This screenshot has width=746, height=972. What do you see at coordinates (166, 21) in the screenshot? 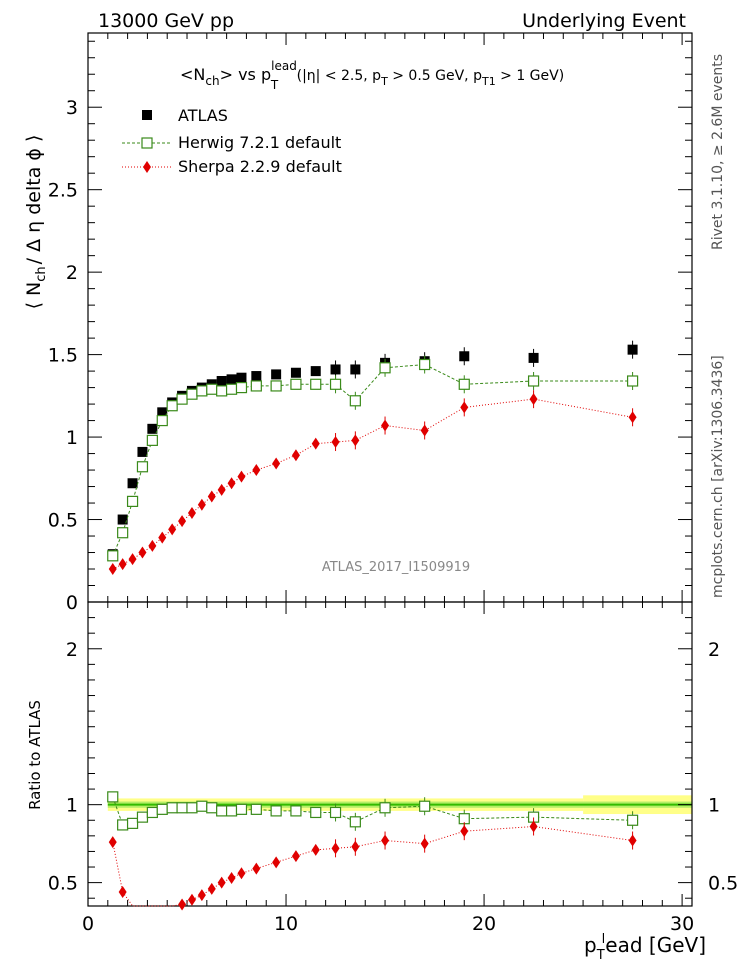
I see `header-left: 13000 GeV pp` at bounding box center [166, 21].